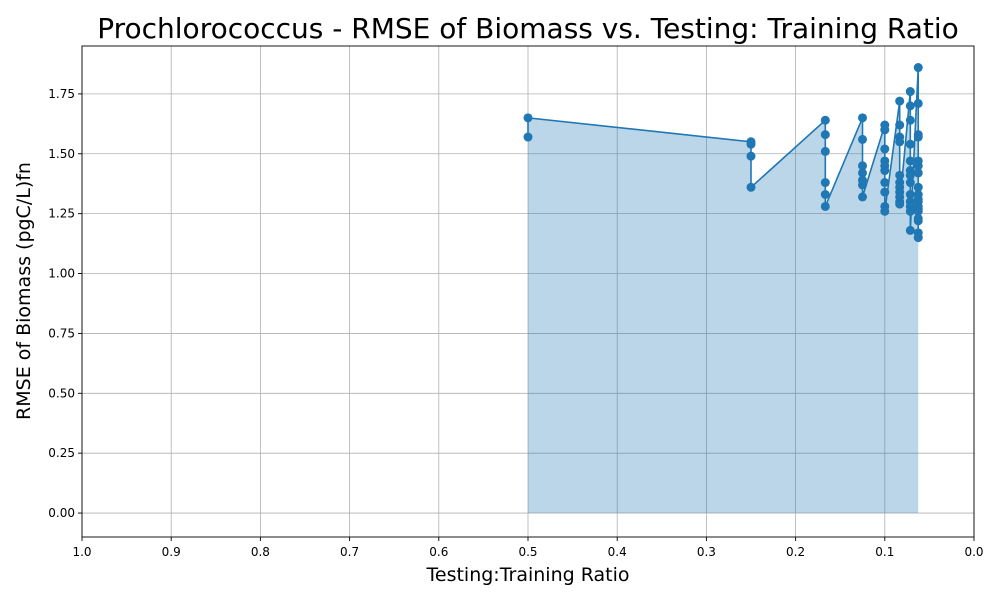 This screenshot has width=1000, height=600. I want to click on x-tick-label: 0.8, so click(260, 552).